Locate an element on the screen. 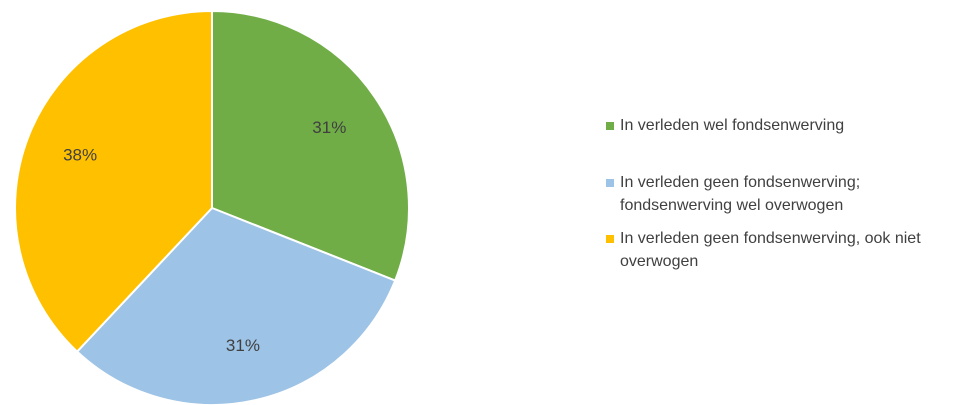 Image resolution: width=960 pixels, height=405 pixels. legend-label: In verleden wel fondsenwerving is located at coordinates (732, 125).